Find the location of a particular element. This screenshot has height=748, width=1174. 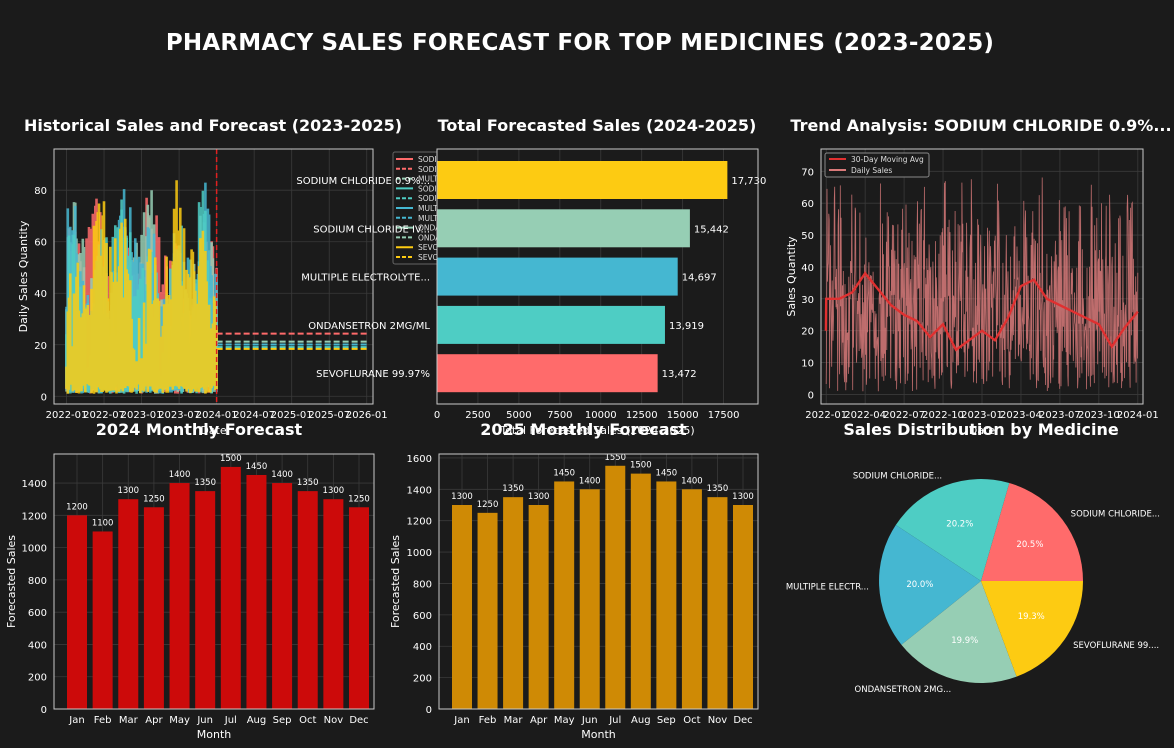

y-tick-label: 20 is located at coordinates (807, 332).